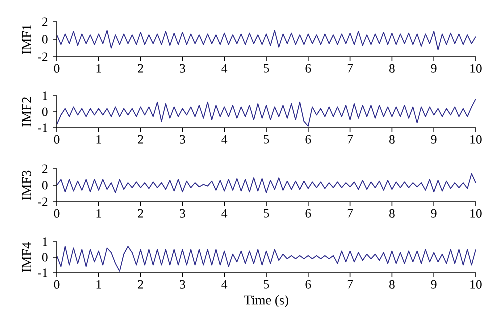 This screenshot has width=500, height=331. What do you see at coordinates (27, 39) in the screenshot?
I see `y-axis-title: IMF1` at bounding box center [27, 39].